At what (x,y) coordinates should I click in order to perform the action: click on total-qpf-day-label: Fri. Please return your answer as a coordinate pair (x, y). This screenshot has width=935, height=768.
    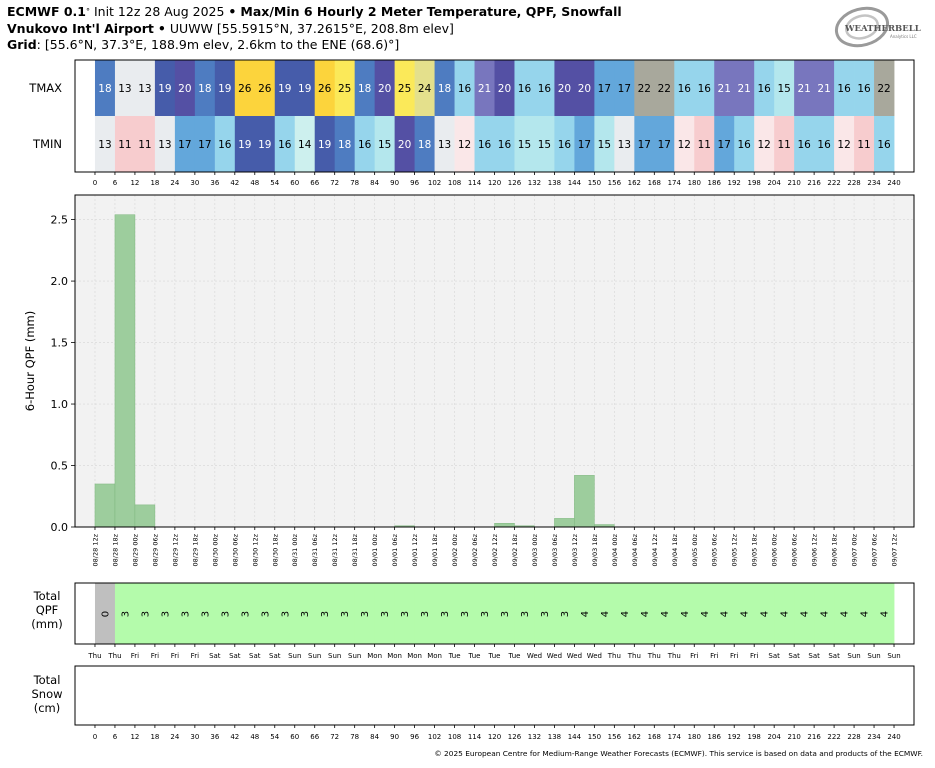
    Looking at the image, I should click on (175, 656).